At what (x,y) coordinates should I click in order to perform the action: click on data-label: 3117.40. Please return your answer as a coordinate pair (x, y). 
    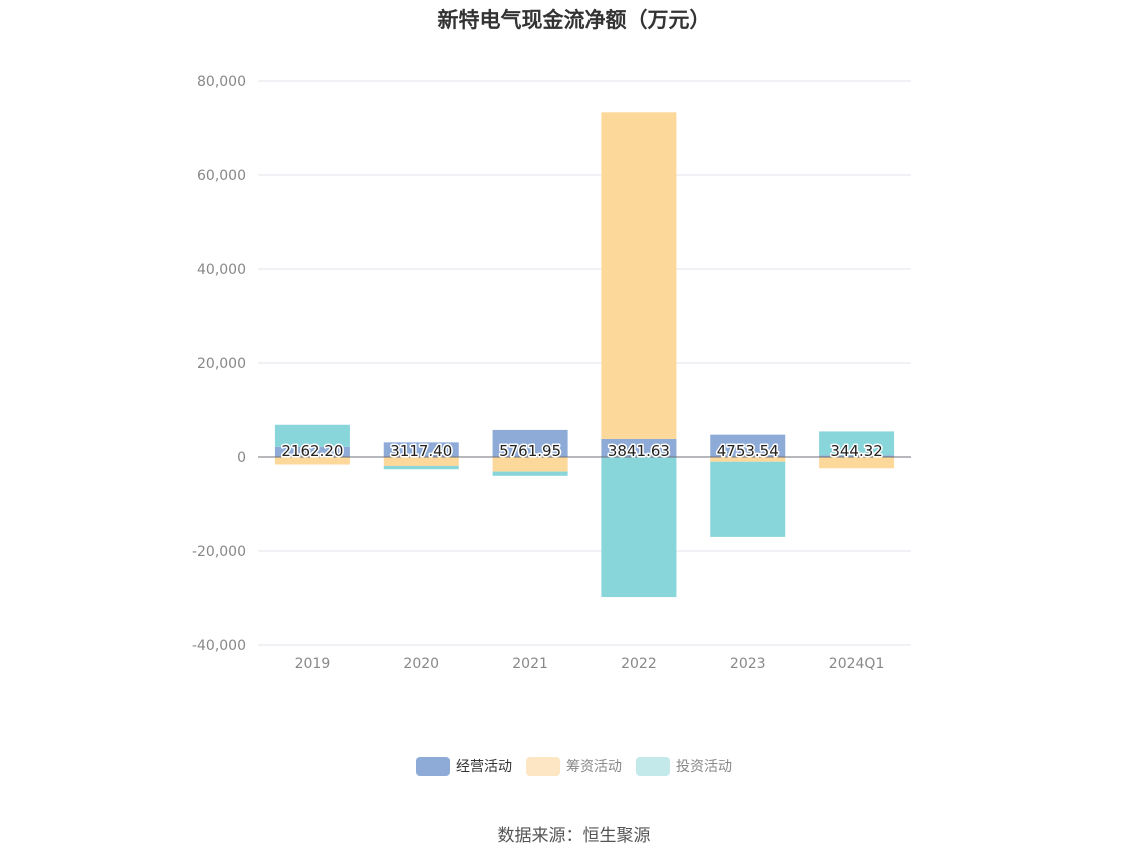
    Looking at the image, I should click on (421, 451).